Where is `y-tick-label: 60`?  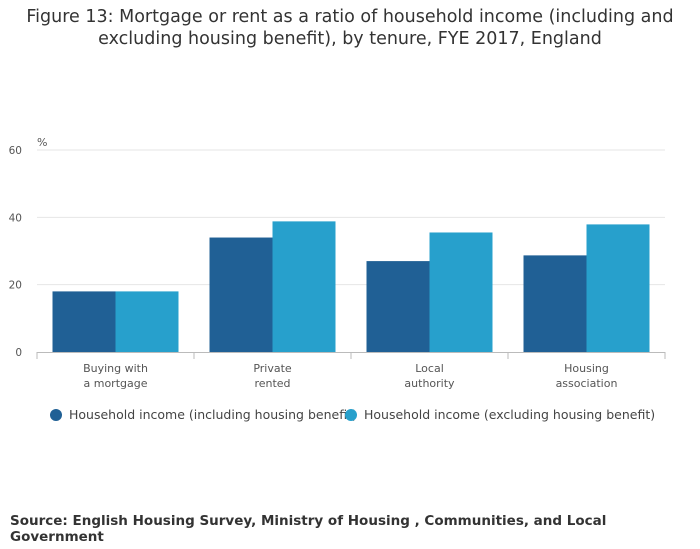 y-tick-label: 60 is located at coordinates (15, 151).